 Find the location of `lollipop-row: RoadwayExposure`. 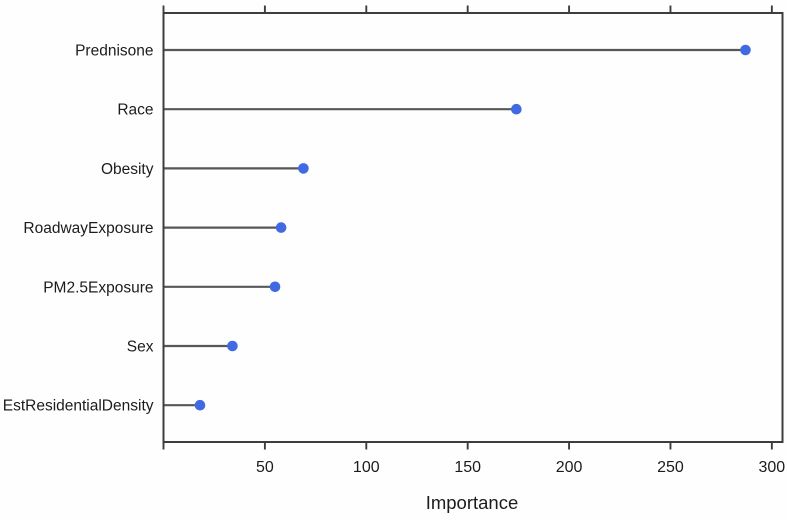

lollipop-row: RoadwayExposure is located at coordinates (155, 228).